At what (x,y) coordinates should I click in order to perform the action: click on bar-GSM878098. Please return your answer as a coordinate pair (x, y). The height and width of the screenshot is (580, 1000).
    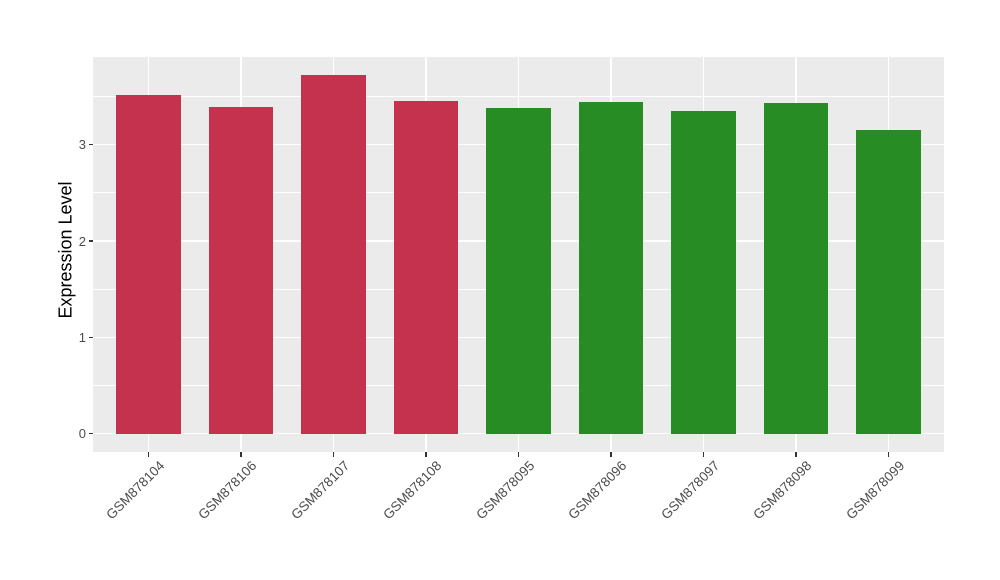
    Looking at the image, I should click on (796, 268).